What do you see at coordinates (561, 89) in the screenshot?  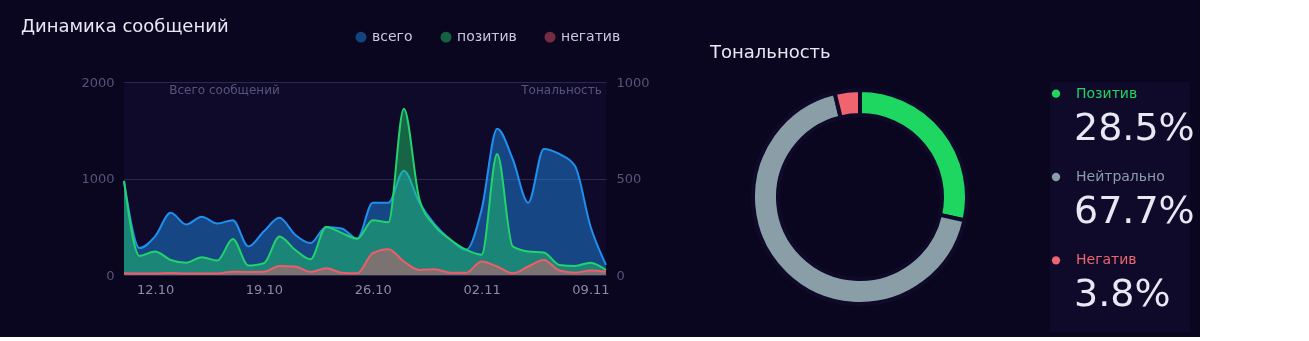 I see `y2-axis-title: Тональность` at bounding box center [561, 89].